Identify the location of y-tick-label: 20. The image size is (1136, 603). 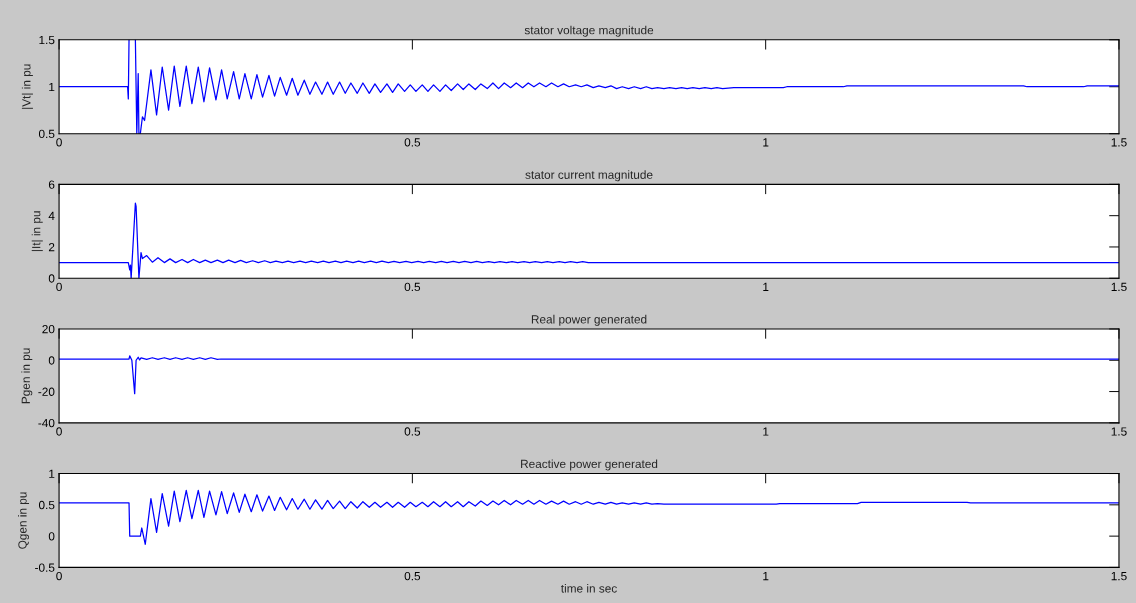
(48, 329).